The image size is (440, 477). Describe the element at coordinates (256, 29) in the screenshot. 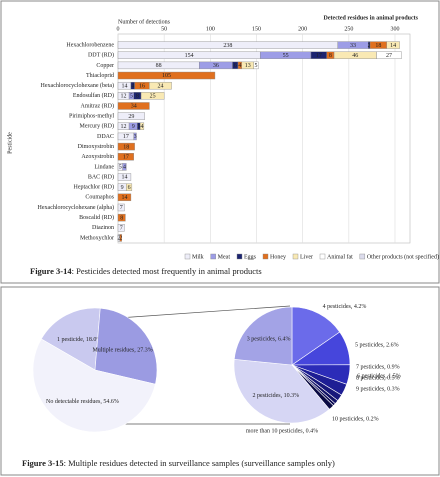

I see `x-tick-label: 150` at that location.